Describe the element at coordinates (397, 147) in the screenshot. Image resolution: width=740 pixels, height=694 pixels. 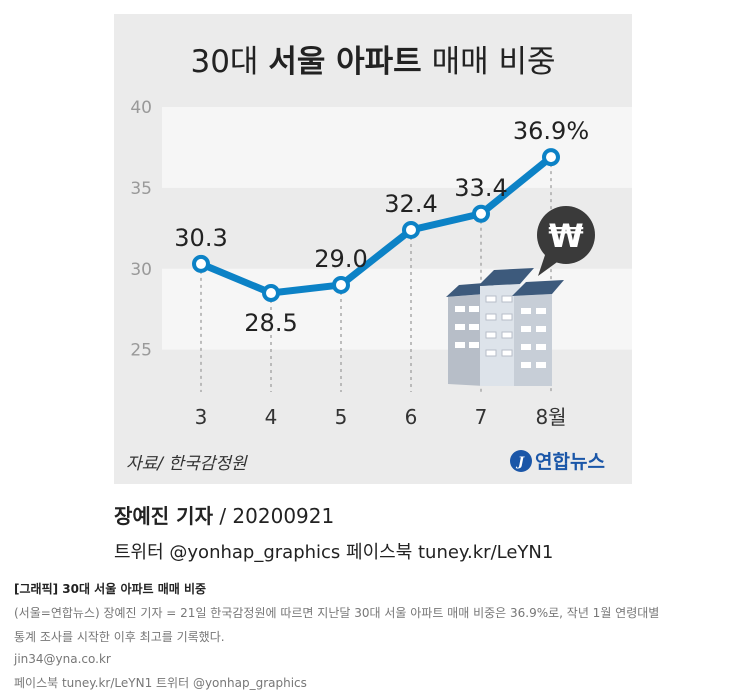
I see `grid-band` at that location.